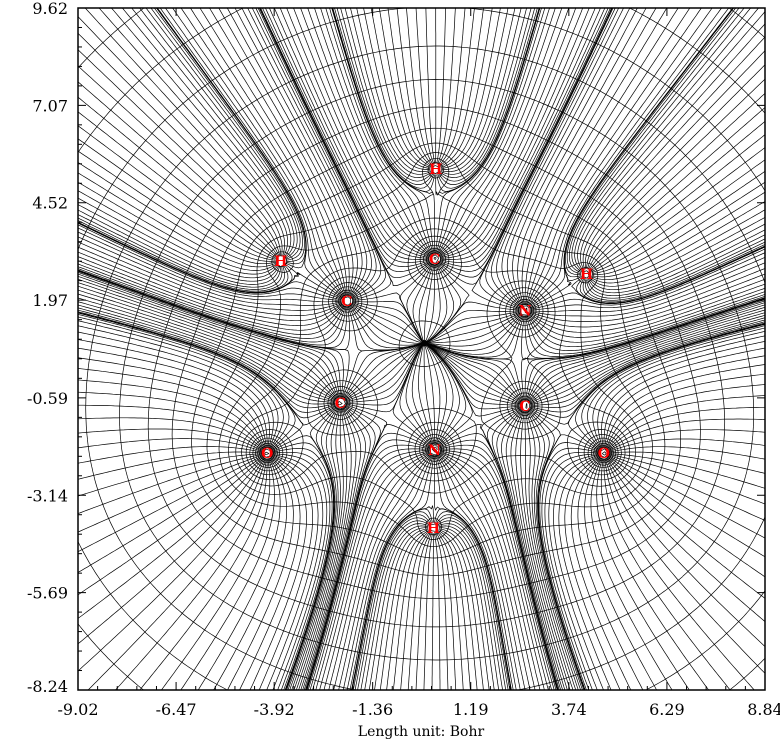 The height and width of the screenshot is (751, 780). Describe the element at coordinates (346, 302) in the screenshot. I see `atom-label-c-5: C` at that location.